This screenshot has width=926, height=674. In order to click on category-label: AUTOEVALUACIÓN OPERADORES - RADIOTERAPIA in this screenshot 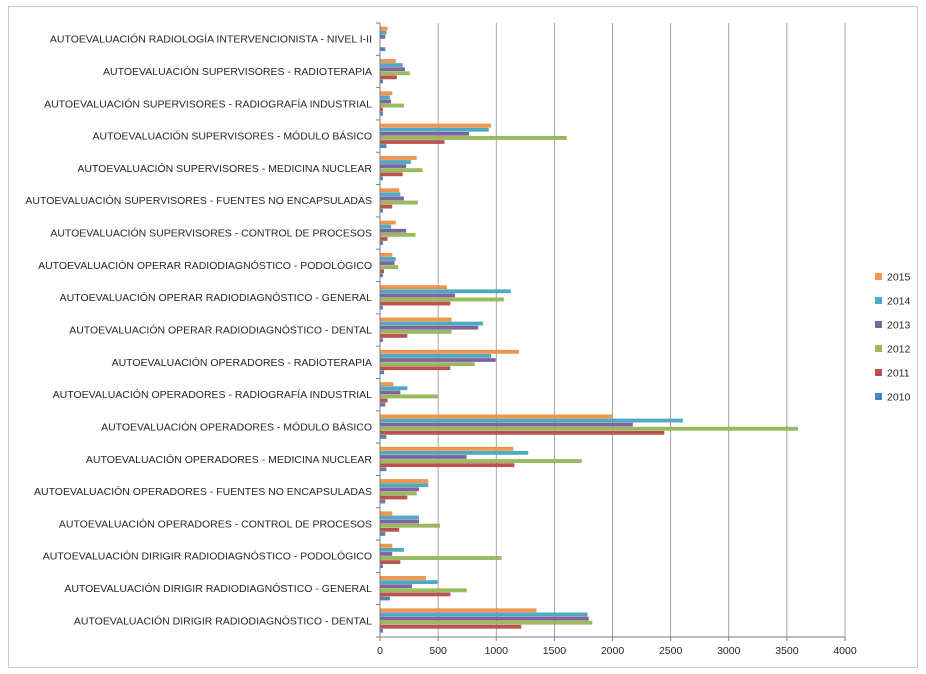, I will do `click(242, 362)`.